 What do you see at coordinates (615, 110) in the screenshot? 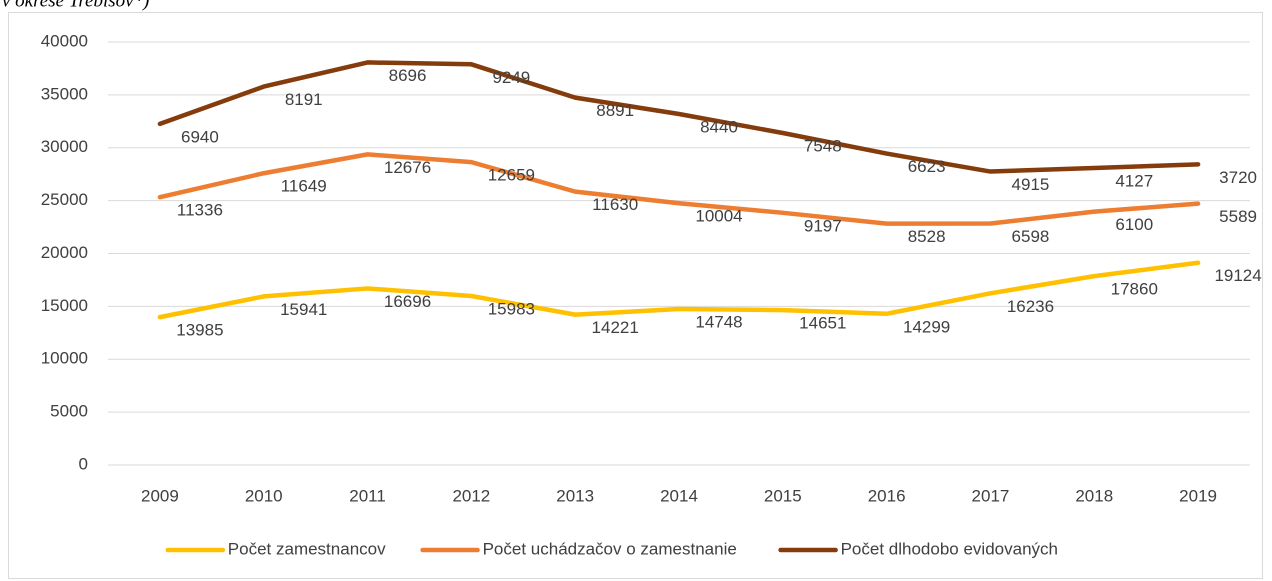
I see `data-label: 8891` at bounding box center [615, 110].